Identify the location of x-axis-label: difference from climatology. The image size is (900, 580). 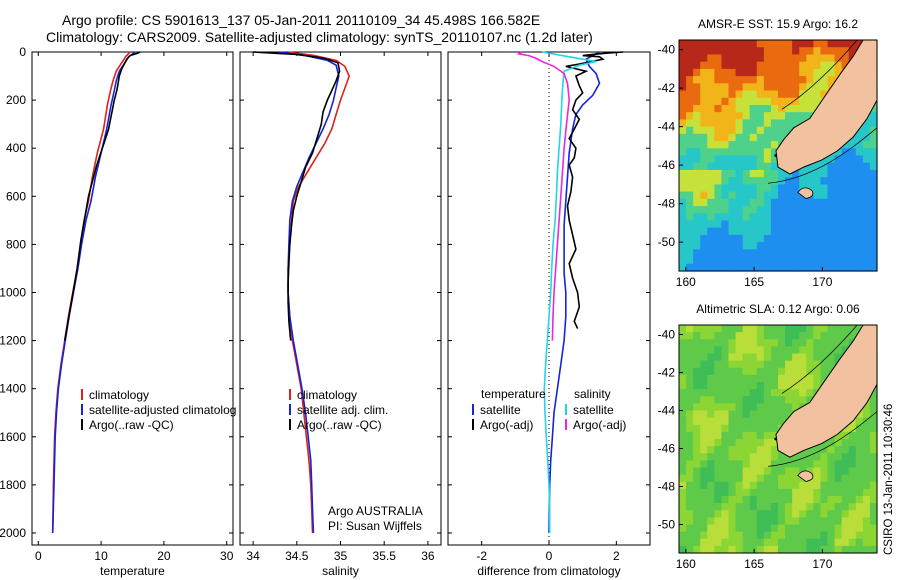
(548, 571).